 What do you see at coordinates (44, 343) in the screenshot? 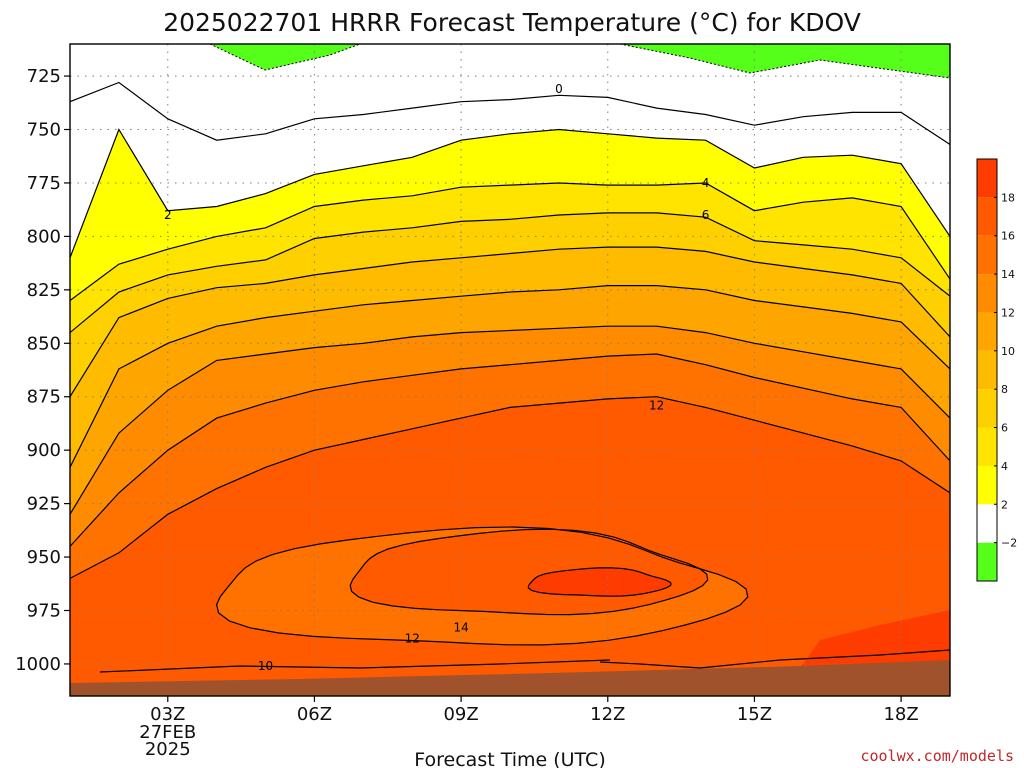
I see `y-tick-label-850: 850` at bounding box center [44, 343].